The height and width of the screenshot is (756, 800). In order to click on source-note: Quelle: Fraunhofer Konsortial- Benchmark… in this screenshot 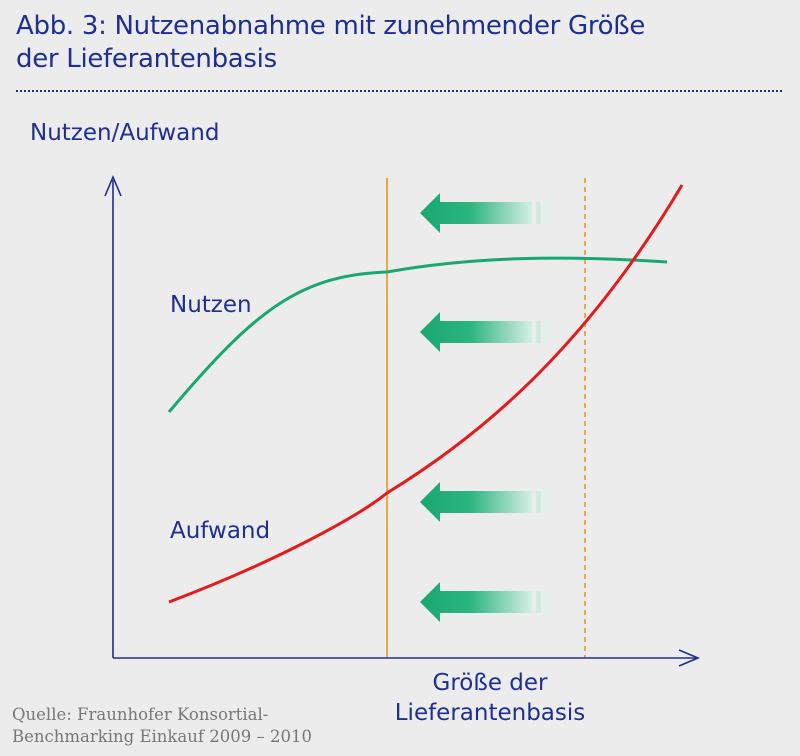, I will do `click(162, 726)`.